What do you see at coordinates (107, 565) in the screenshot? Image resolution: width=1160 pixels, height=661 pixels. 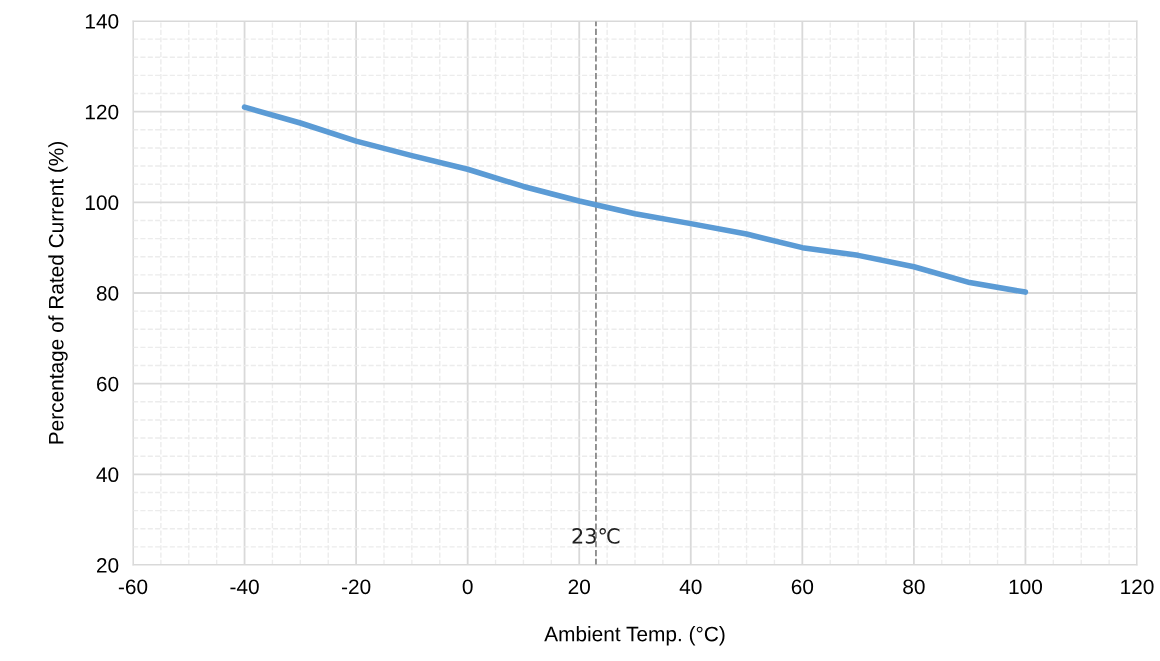 I see `y-tick-label: 20` at bounding box center [107, 565].